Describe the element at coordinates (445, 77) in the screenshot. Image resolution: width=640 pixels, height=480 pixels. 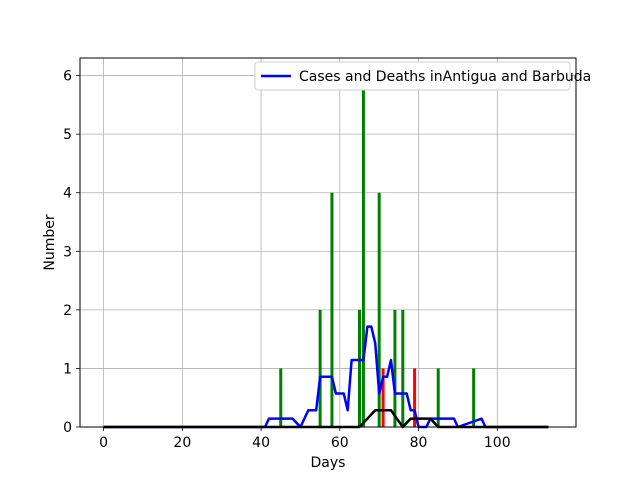
I see `legend-entry-label: Cases and Deaths inAntigua and Barbuda` at that location.